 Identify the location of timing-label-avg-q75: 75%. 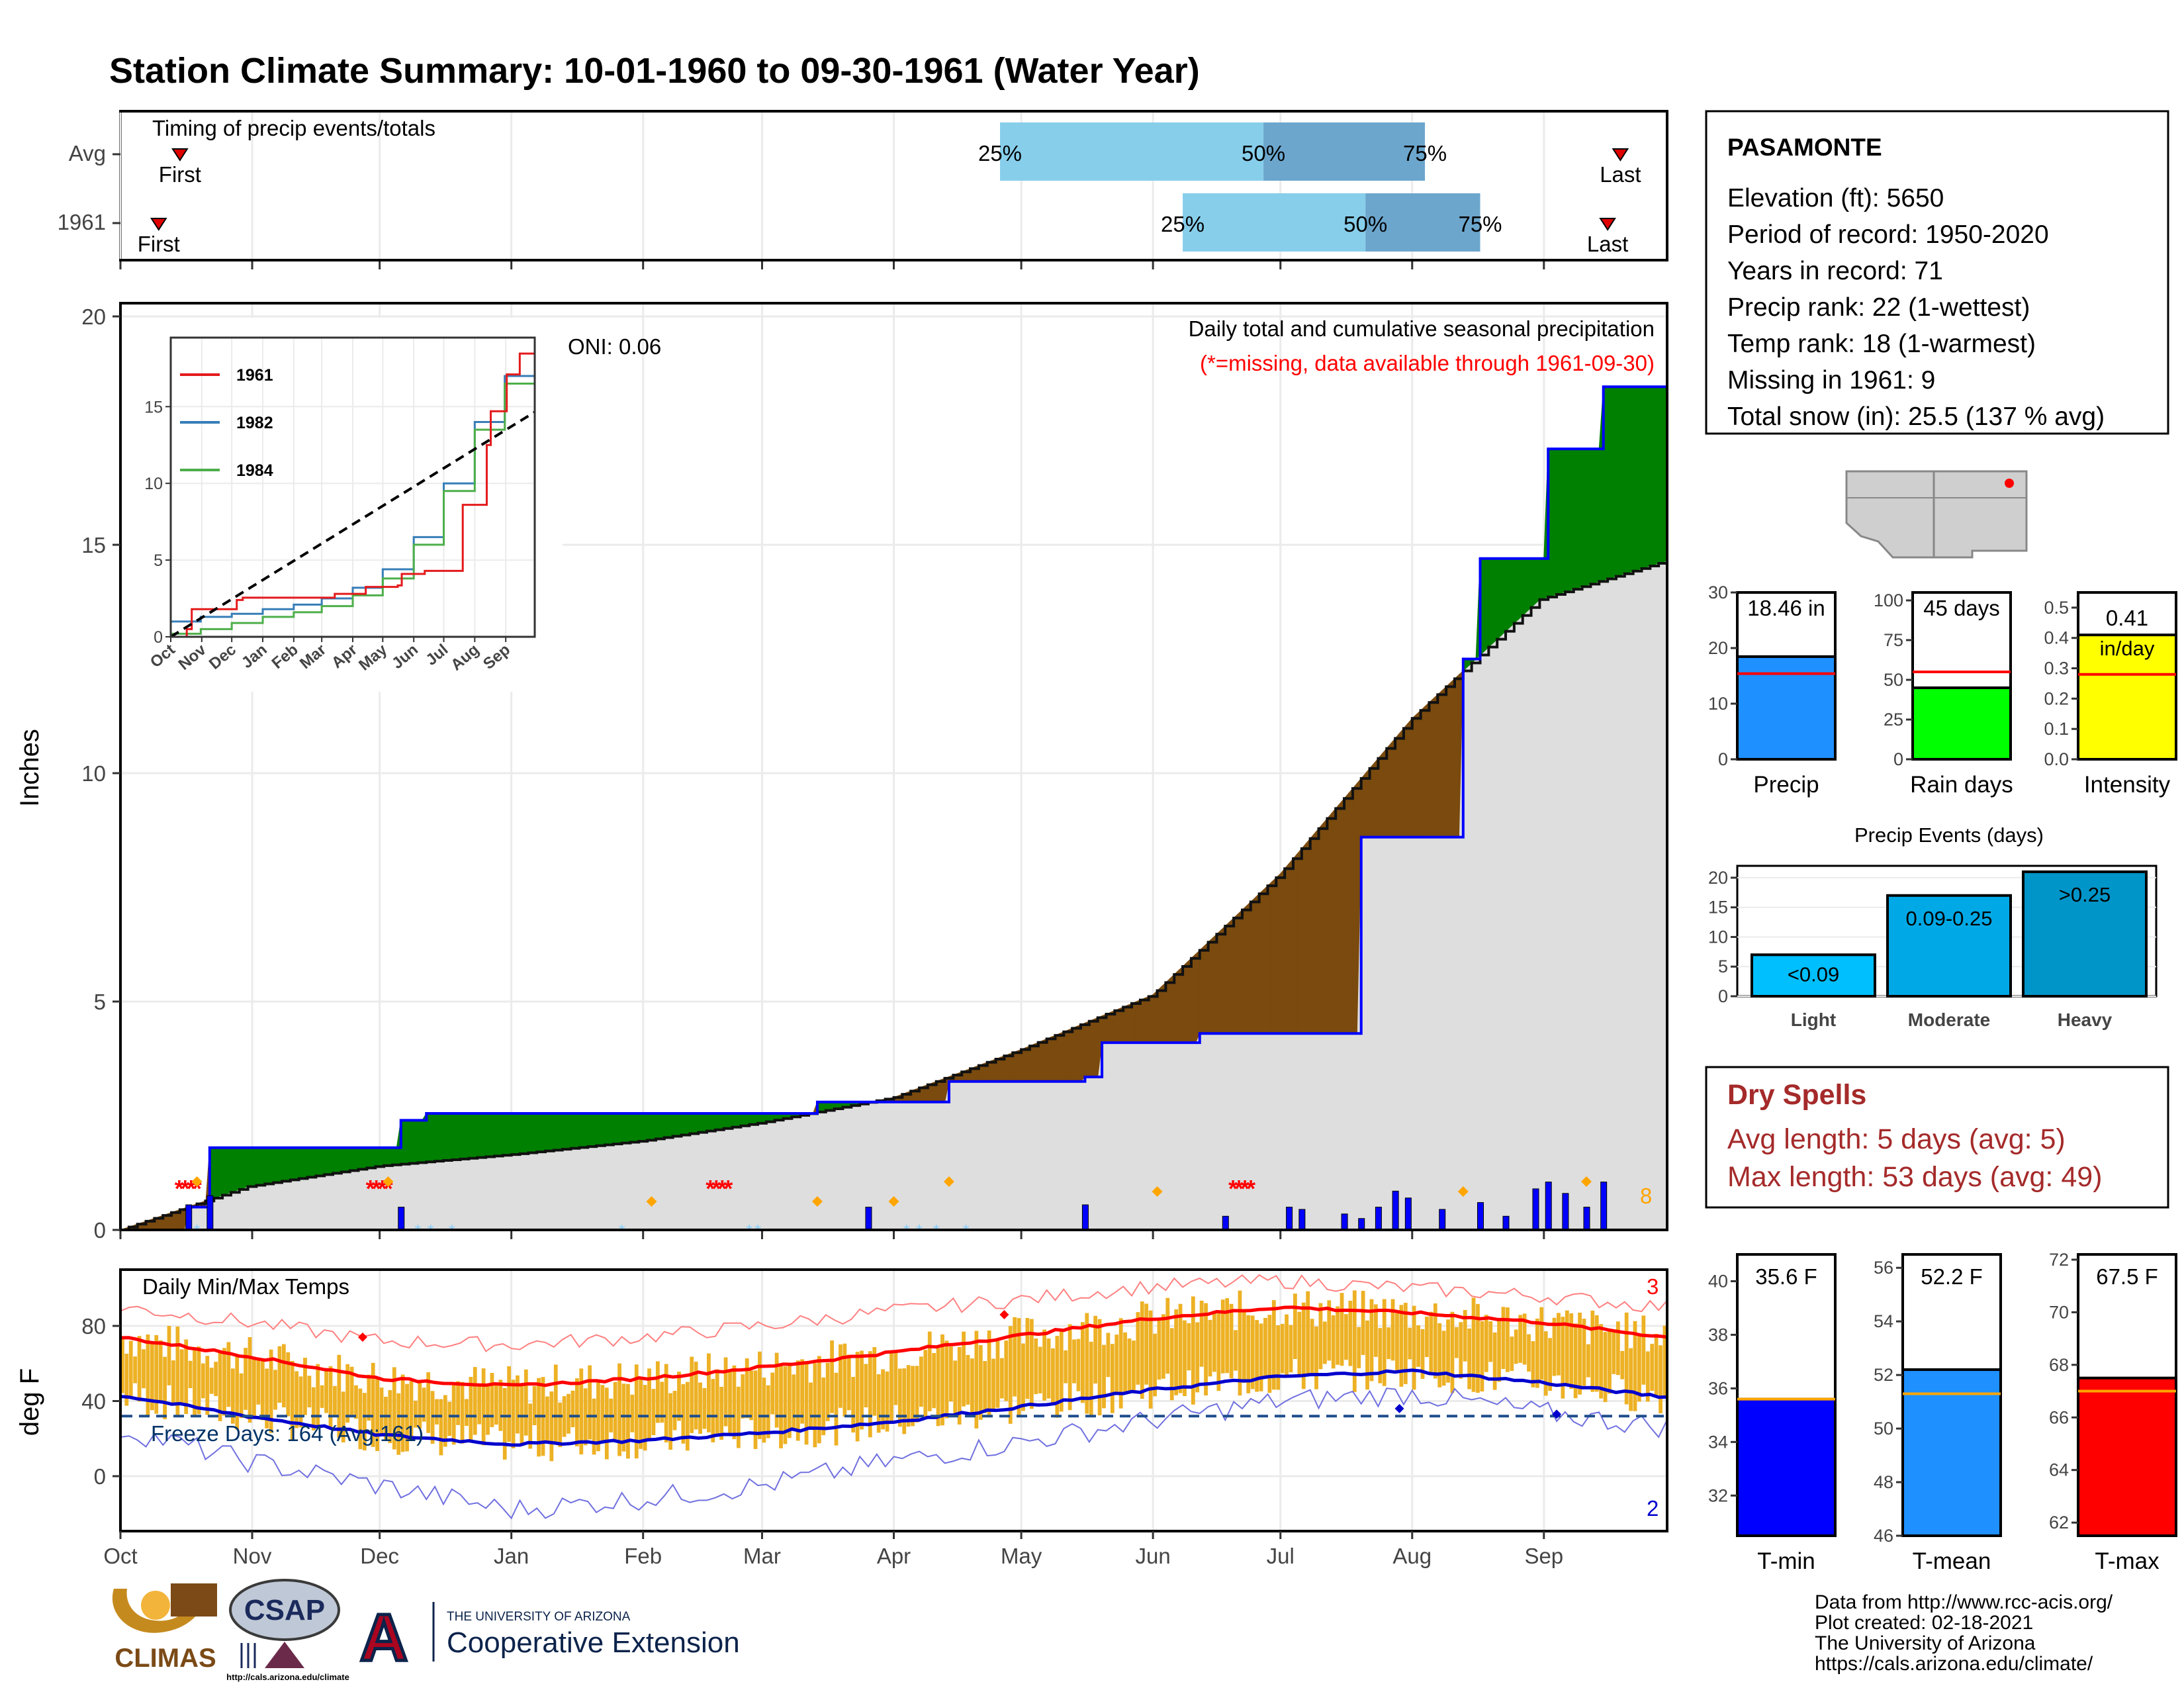
(1425, 153).